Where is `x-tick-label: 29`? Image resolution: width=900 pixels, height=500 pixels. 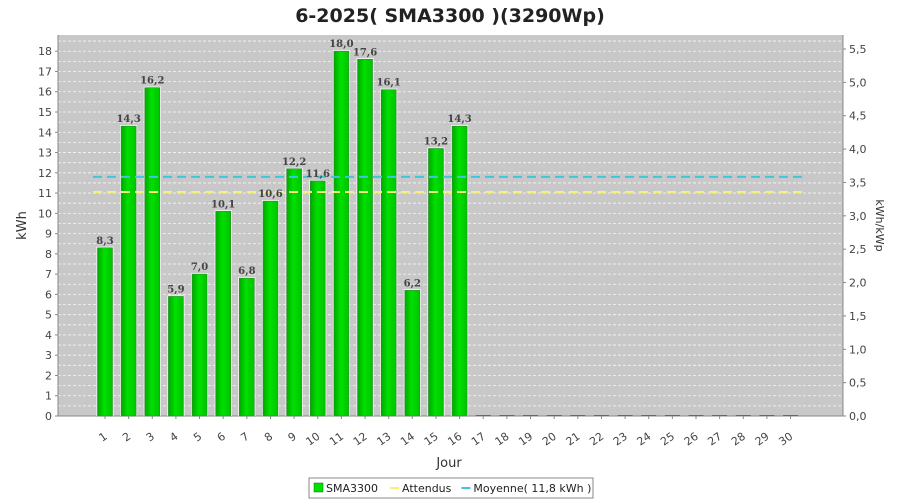
x-tick-label: 29 is located at coordinates (762, 439).